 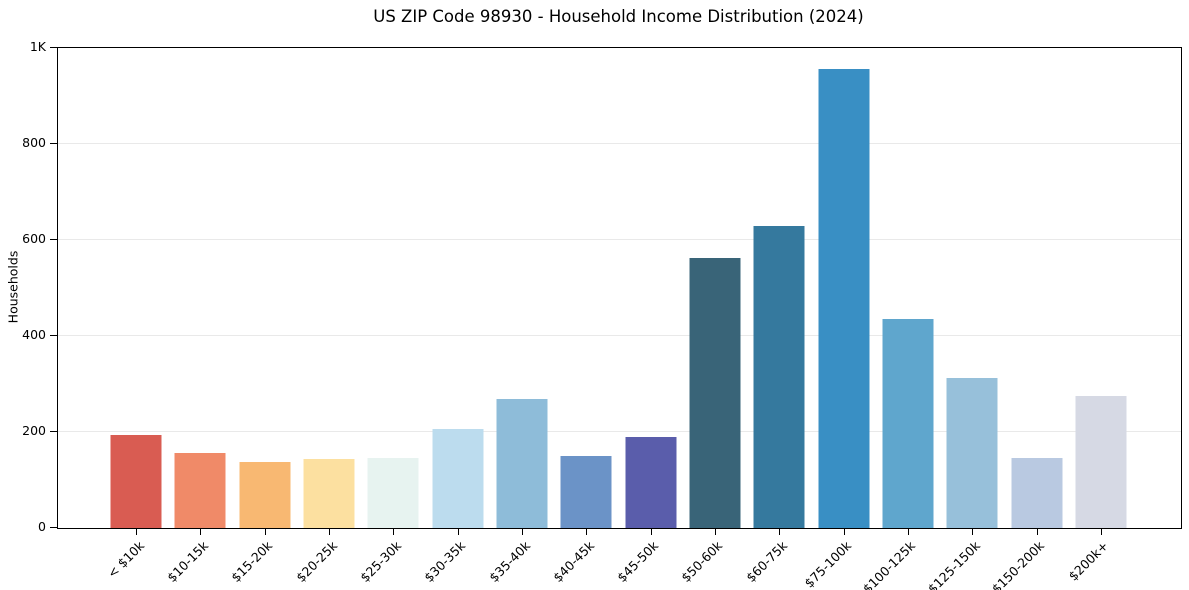 I want to click on category-slot: $10-15k, so click(x=198, y=316).